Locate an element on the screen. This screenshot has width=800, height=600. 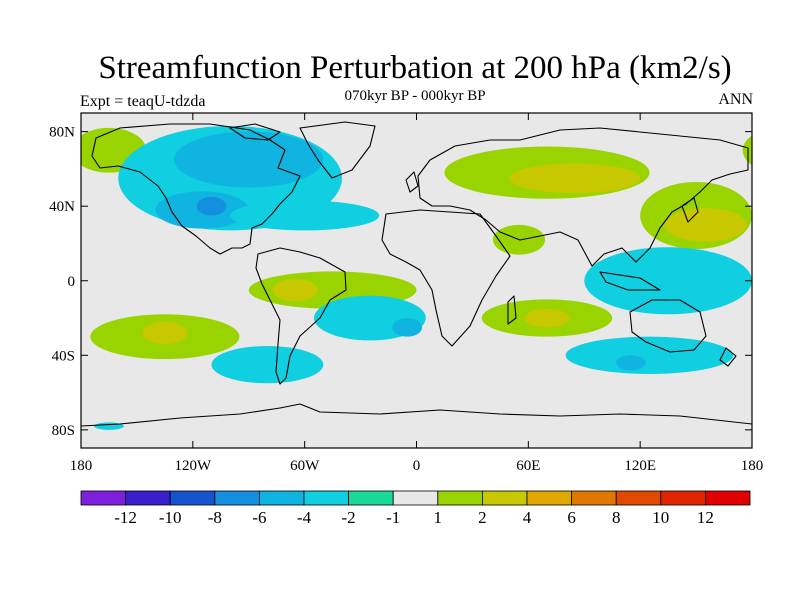
coastline-madagascar is located at coordinates (512, 310).